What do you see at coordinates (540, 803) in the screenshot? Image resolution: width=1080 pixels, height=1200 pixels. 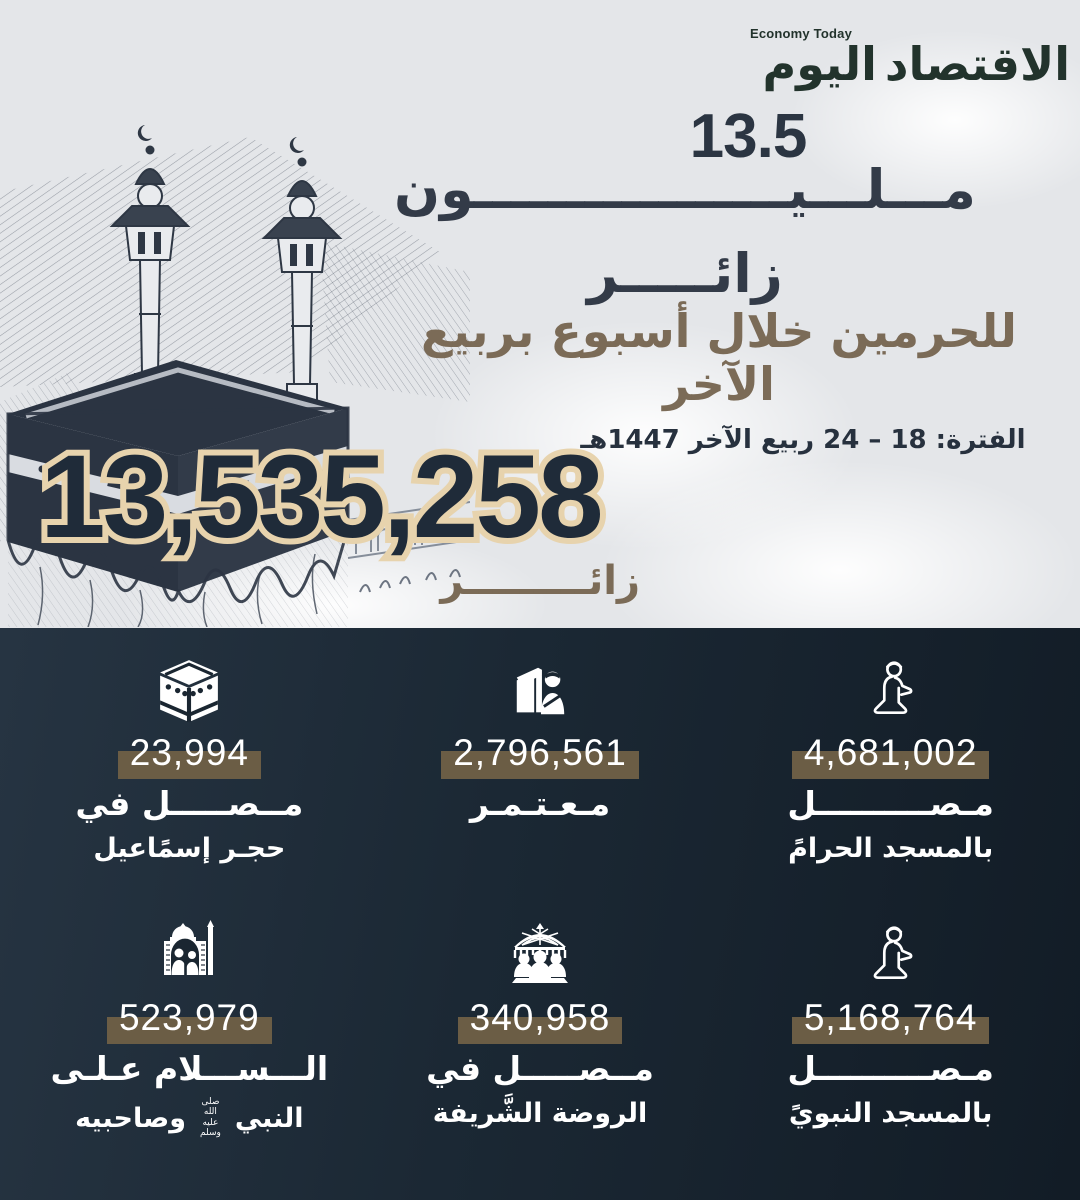 I see `stat-label: مـعـتـمـر` at bounding box center [540, 803].